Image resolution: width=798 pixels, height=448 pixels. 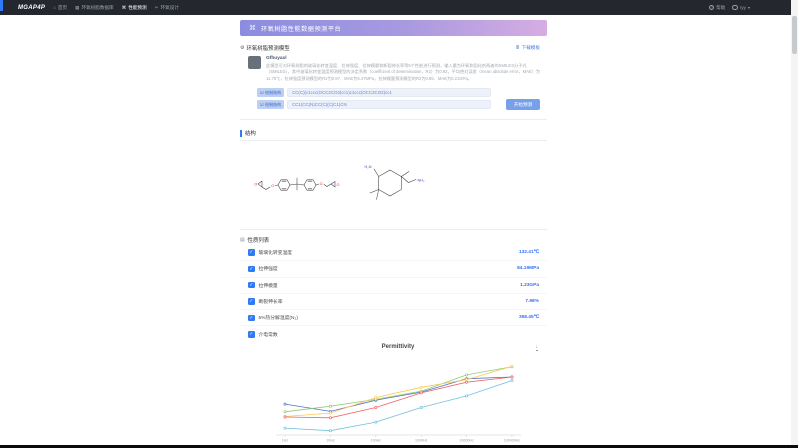 What do you see at coordinates (169, 7) in the screenshot?
I see `nav-item-label: 环氧设计` at bounding box center [169, 7].